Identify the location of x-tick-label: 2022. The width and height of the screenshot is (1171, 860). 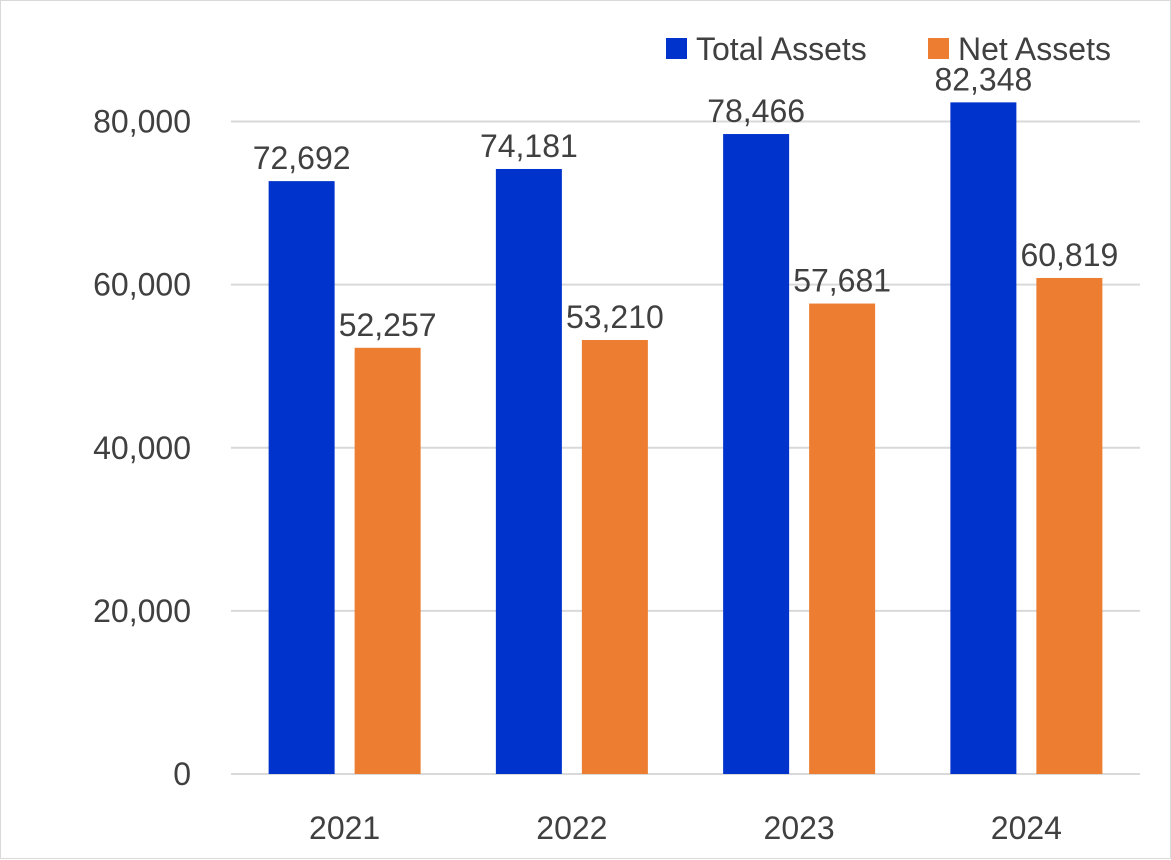
(571, 828).